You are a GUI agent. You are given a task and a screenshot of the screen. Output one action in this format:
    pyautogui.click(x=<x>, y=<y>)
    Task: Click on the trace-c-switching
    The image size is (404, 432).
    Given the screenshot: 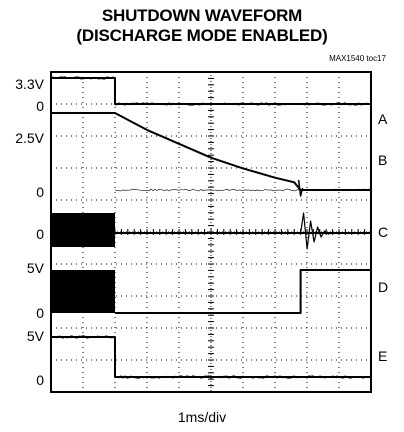 What is the action you would take?
    pyautogui.click(x=83, y=230)
    